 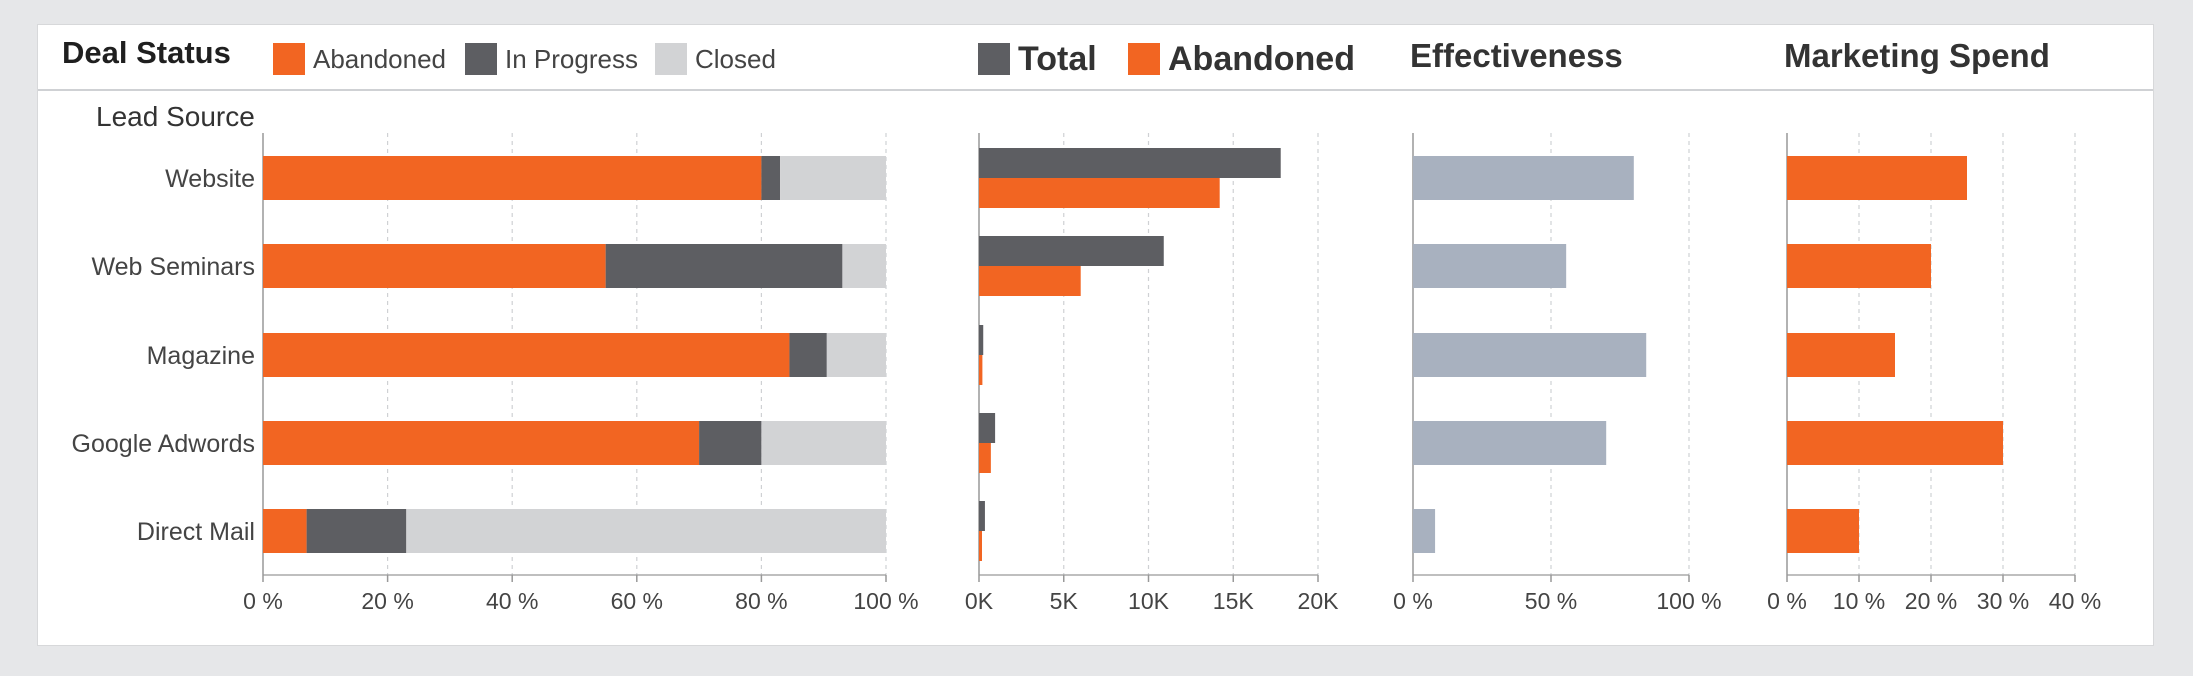 I want to click on x-tick-label: 5K, so click(x=1064, y=601).